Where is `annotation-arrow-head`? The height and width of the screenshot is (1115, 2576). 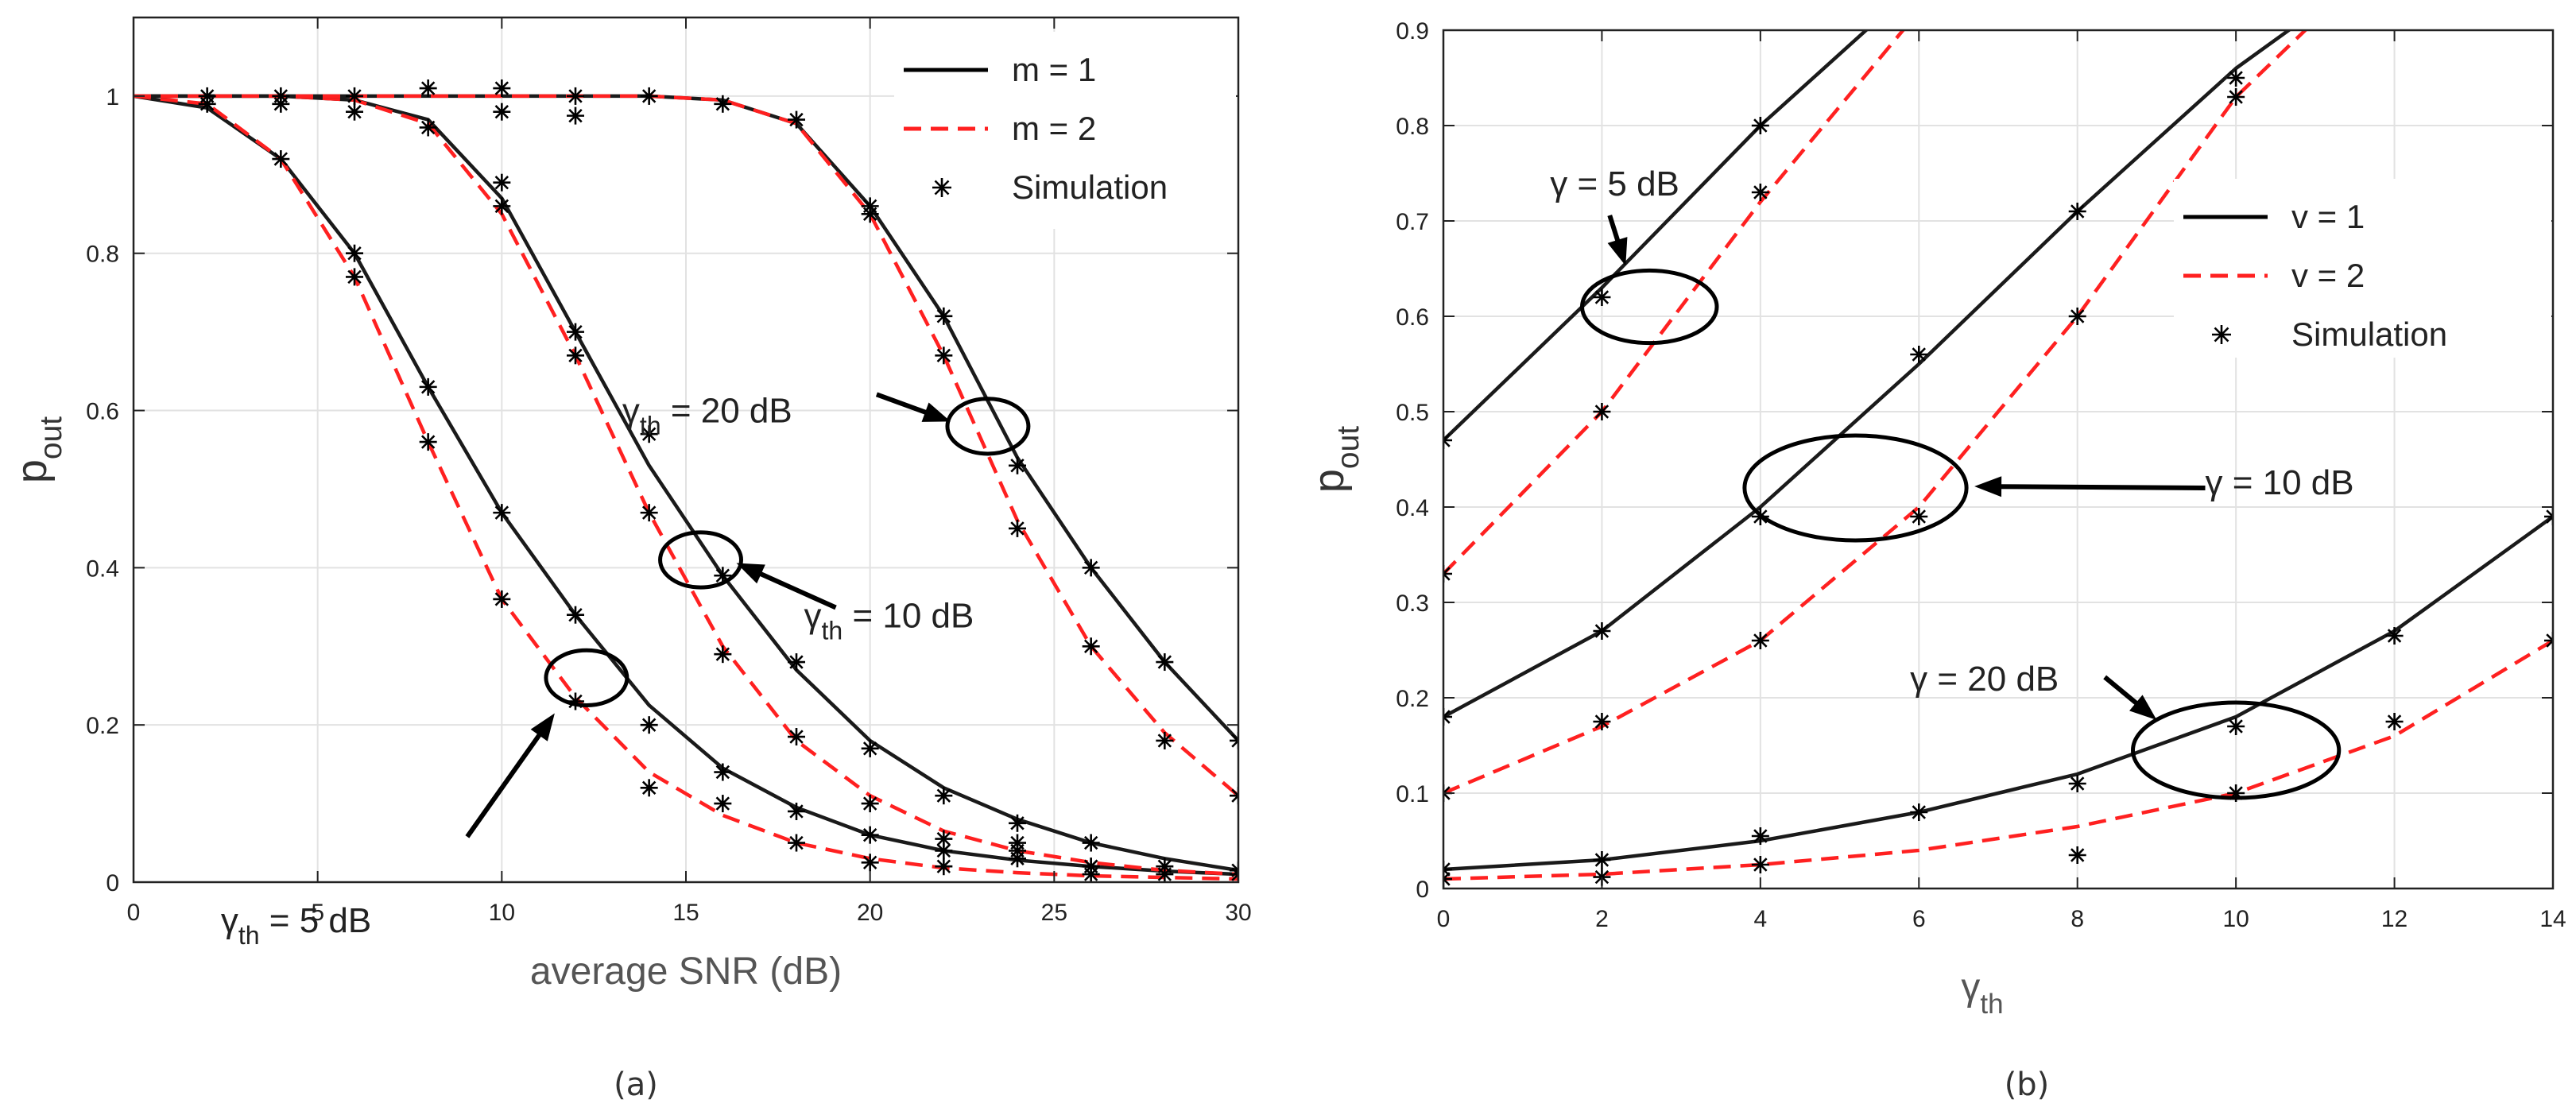 annotation-arrow-head is located at coordinates (750, 573).